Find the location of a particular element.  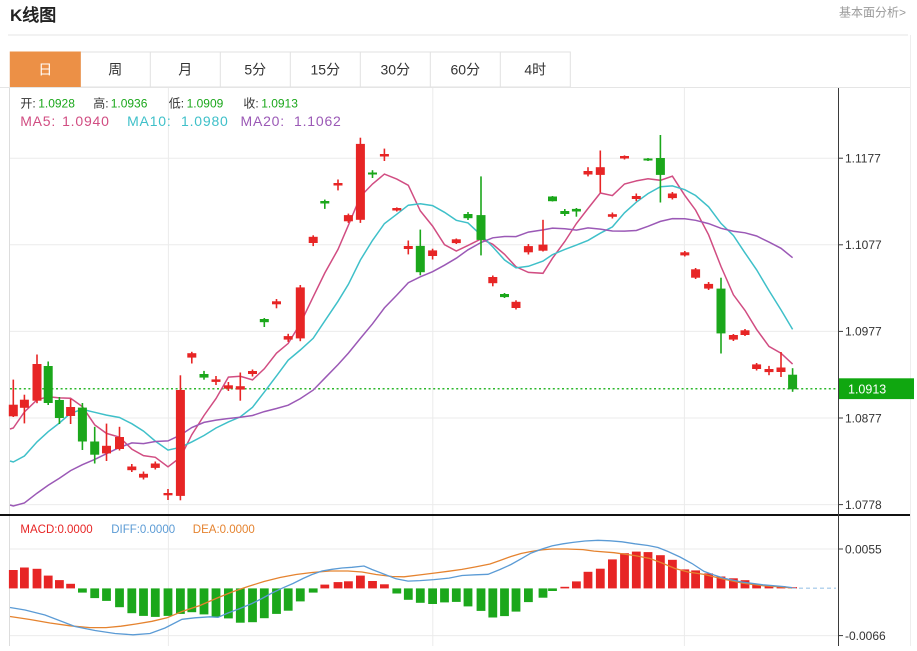

svg-text: DEA:0.0000 is located at coordinates (224, 530).